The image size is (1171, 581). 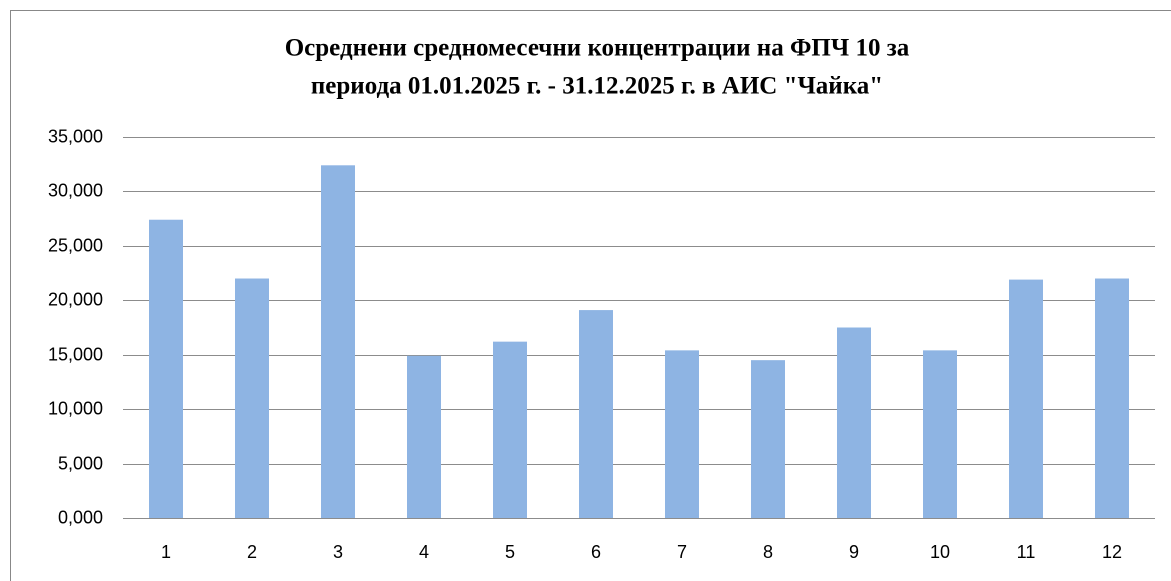 I want to click on y-tick-label: 10,000, so click(x=75, y=408).